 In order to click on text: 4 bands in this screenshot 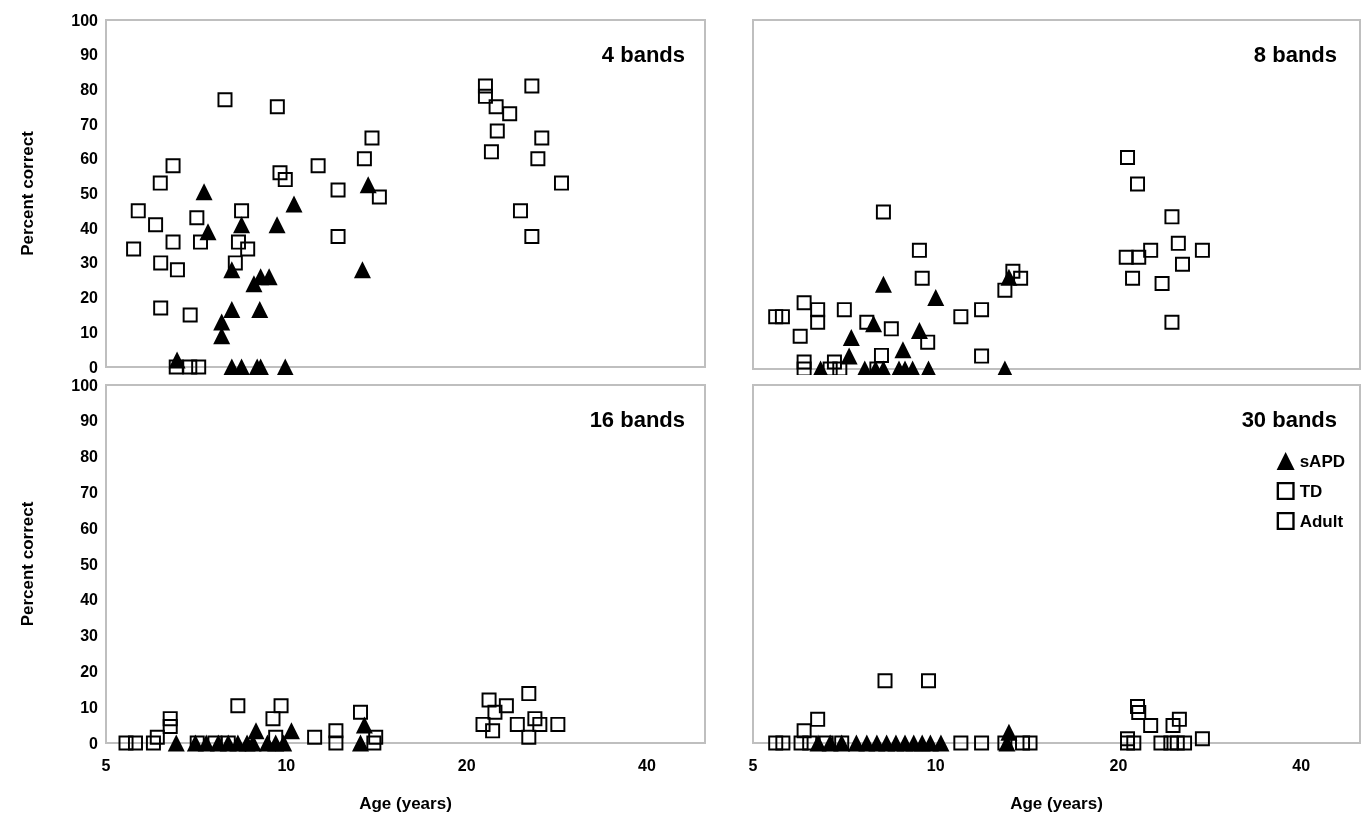, I will do `click(643, 54)`.